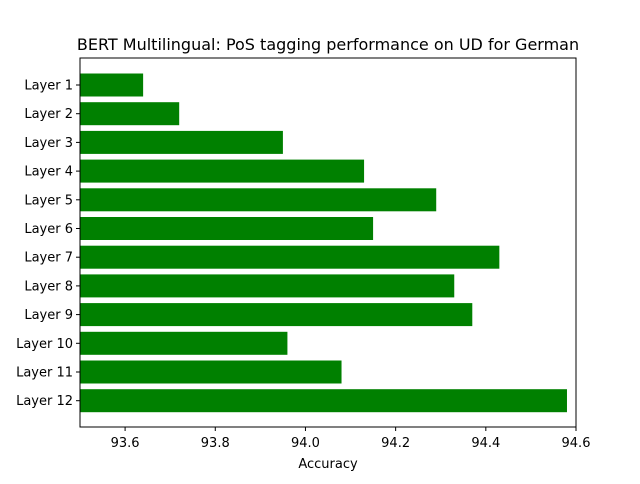 This screenshot has width=640, height=484. What do you see at coordinates (125, 443) in the screenshot?
I see `x-tick-label: 93.6` at bounding box center [125, 443].